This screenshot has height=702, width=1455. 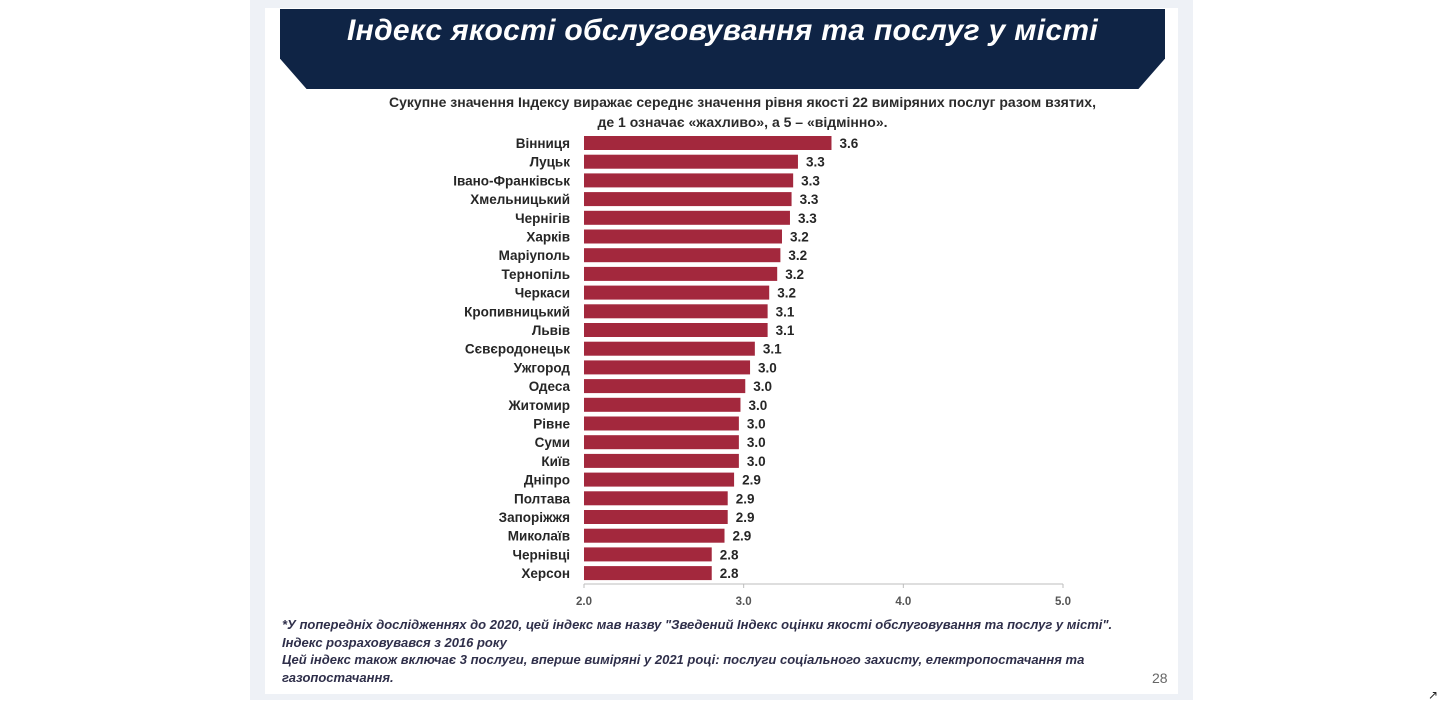 I want to click on category-label: Вінниця, so click(x=543, y=143).